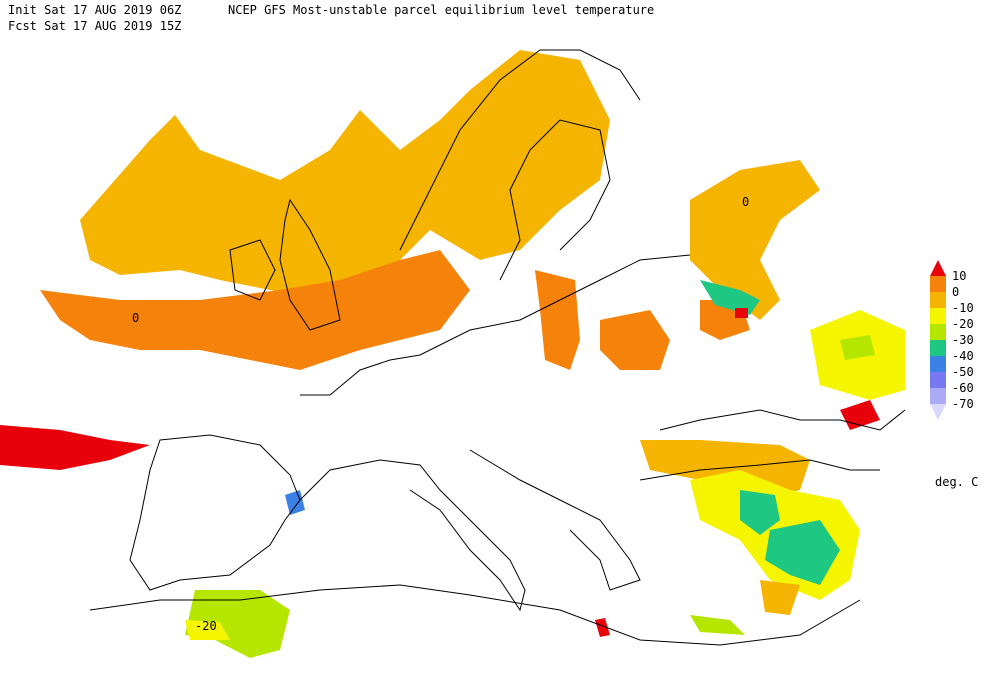 This screenshot has width=1000, height=680. What do you see at coordinates (963, 356) in the screenshot?
I see `legend-label: -40` at bounding box center [963, 356].